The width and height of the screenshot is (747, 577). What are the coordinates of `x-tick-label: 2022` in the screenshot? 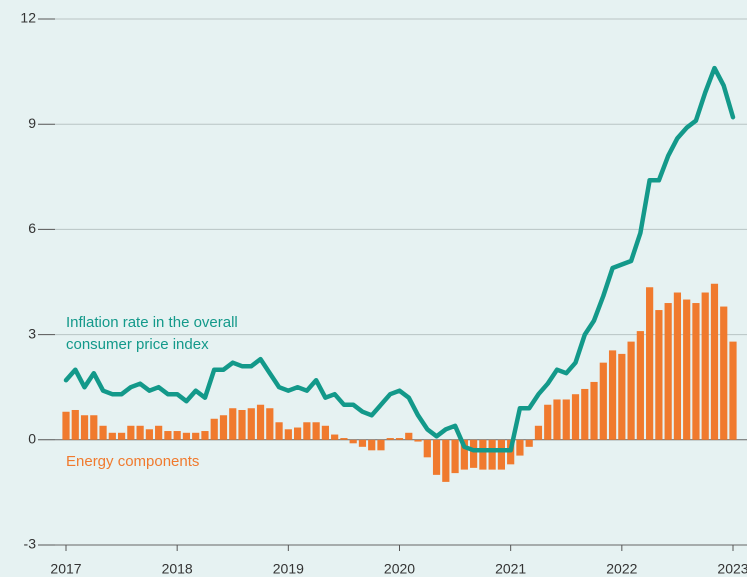 It's located at (621, 569).